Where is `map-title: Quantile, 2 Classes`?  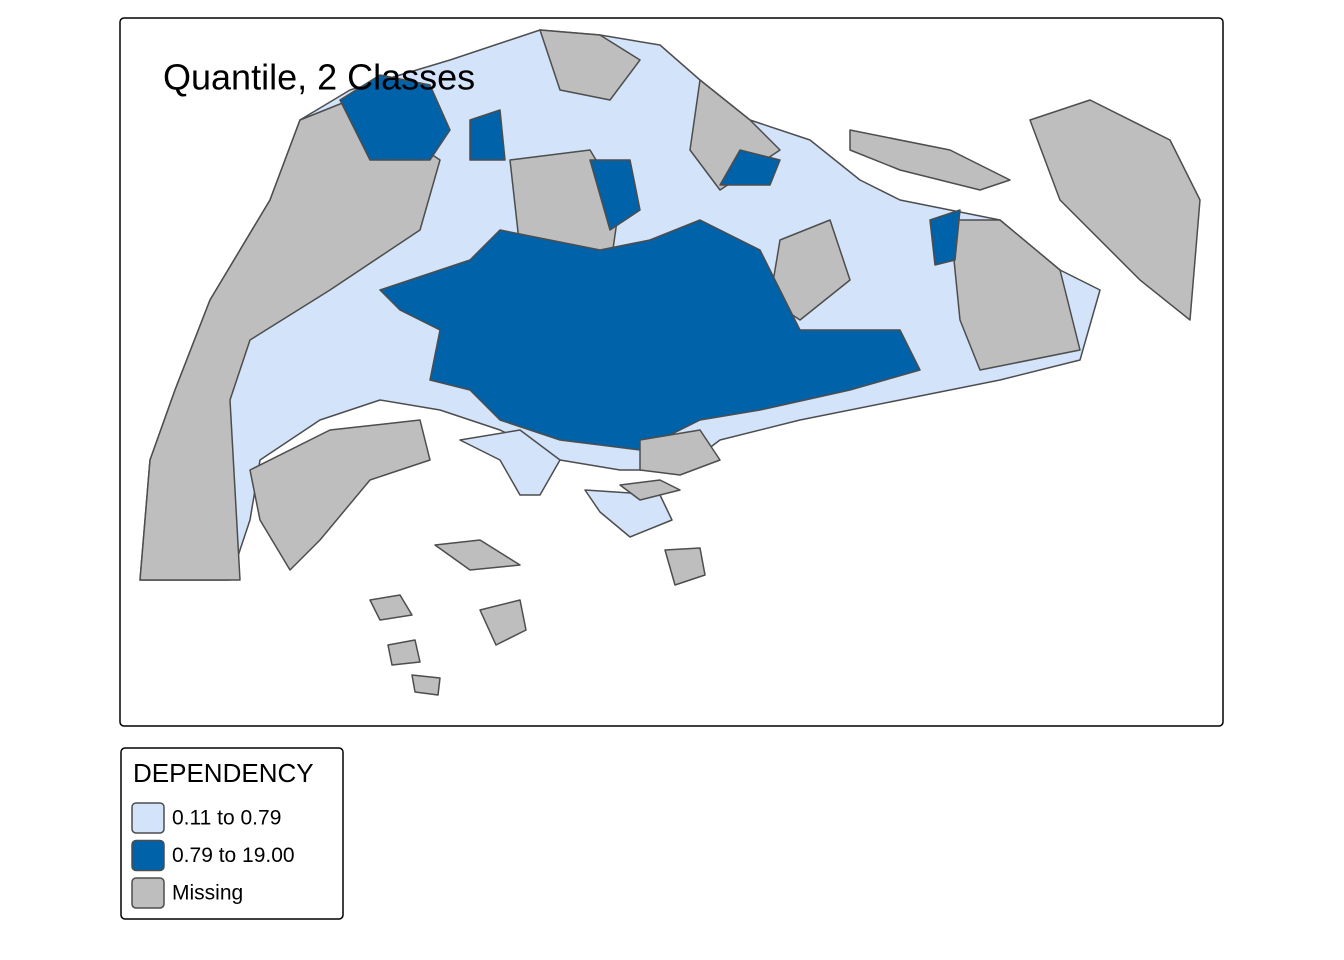 map-title: Quantile, 2 Classes is located at coordinates (319, 77).